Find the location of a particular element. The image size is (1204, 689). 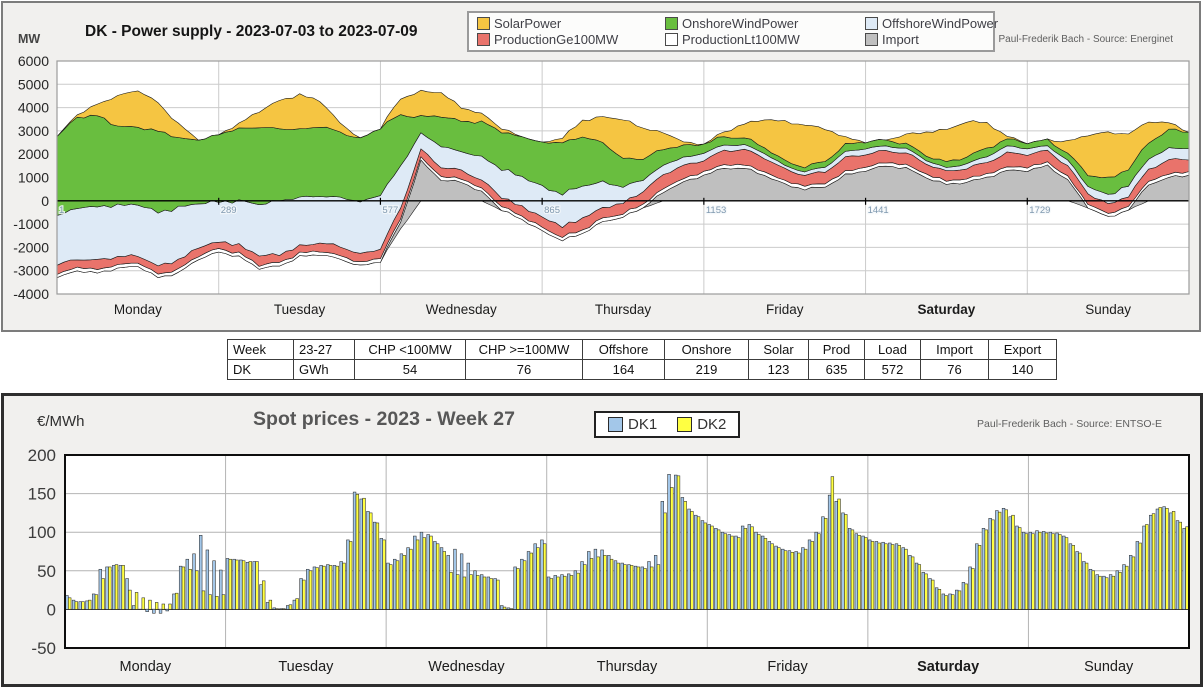

price-day-label: Wednesday is located at coordinates (466, 667).